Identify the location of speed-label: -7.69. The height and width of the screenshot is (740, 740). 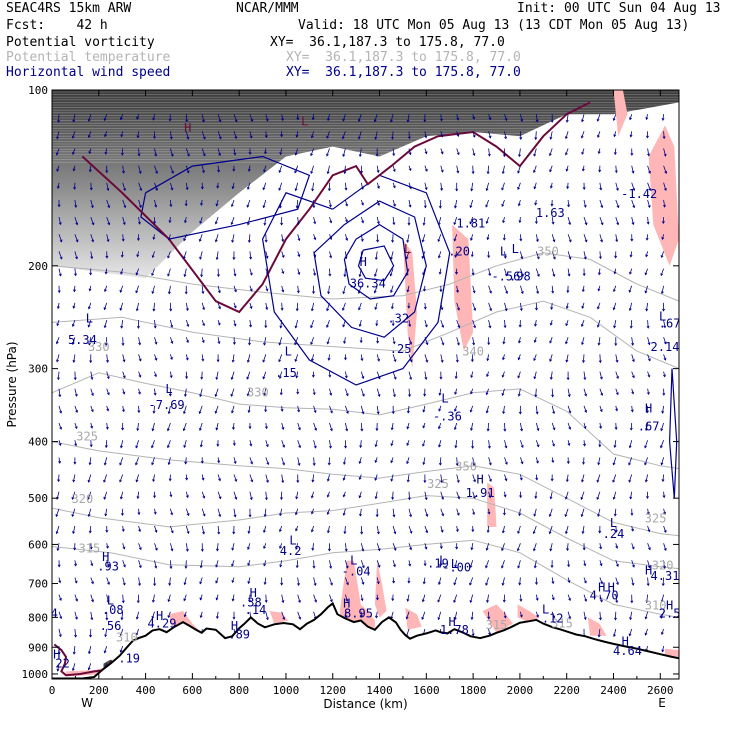
(167, 405).